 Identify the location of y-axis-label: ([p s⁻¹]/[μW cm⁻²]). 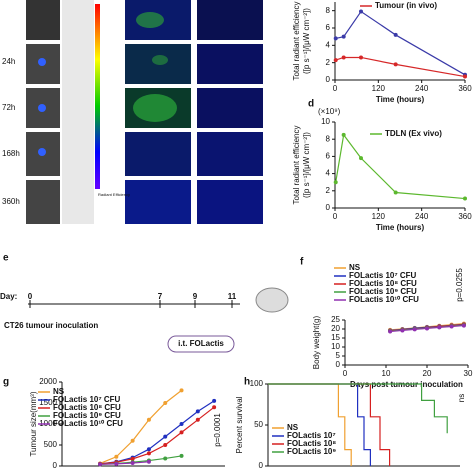
(306, 165).